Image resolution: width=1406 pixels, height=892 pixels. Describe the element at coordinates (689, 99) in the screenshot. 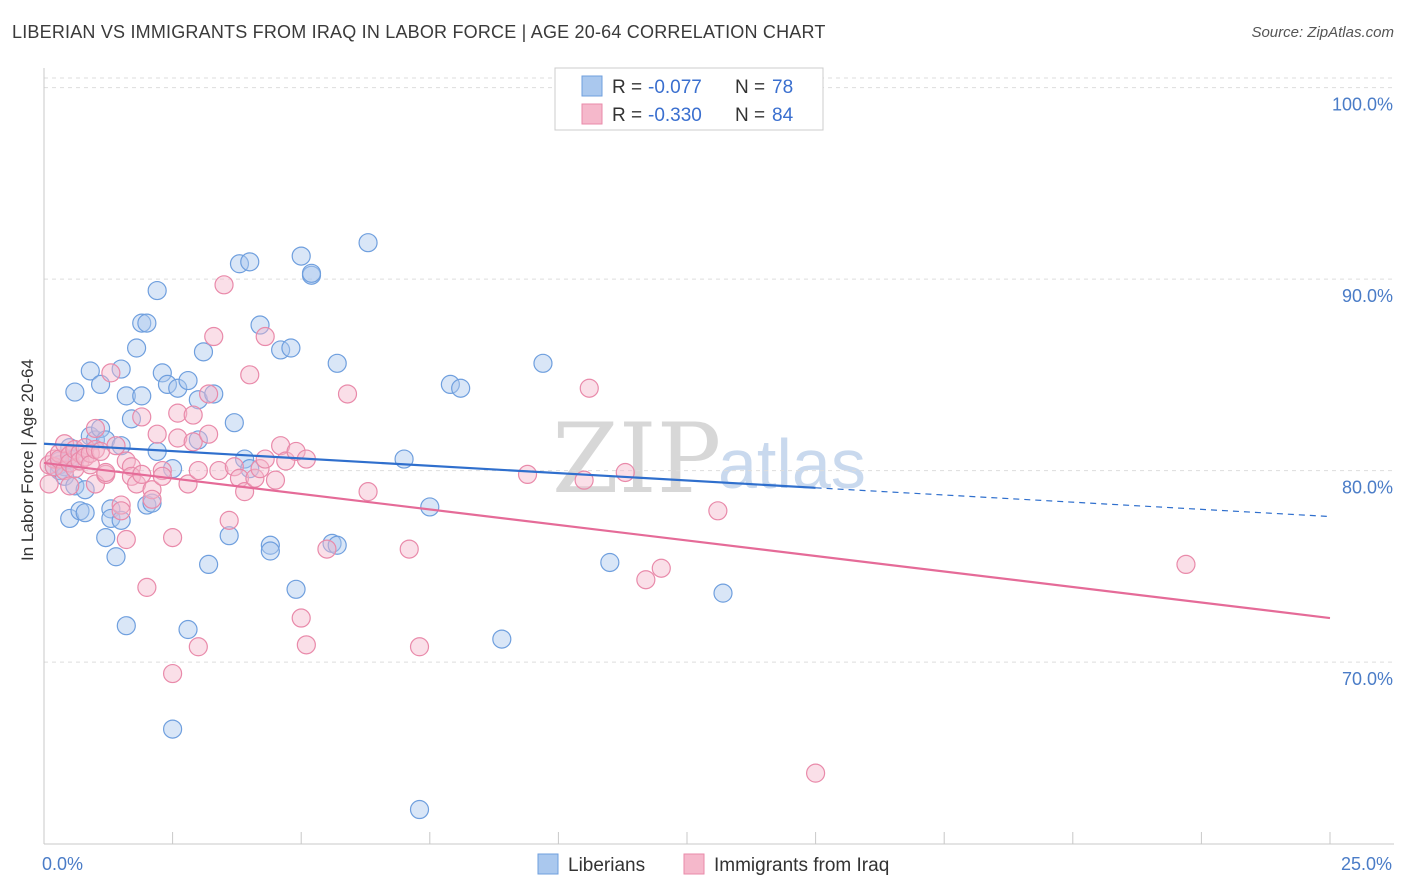

I see `stats-legend: R = -0.077 N = 78 R = -0.330 N = 84` at that location.